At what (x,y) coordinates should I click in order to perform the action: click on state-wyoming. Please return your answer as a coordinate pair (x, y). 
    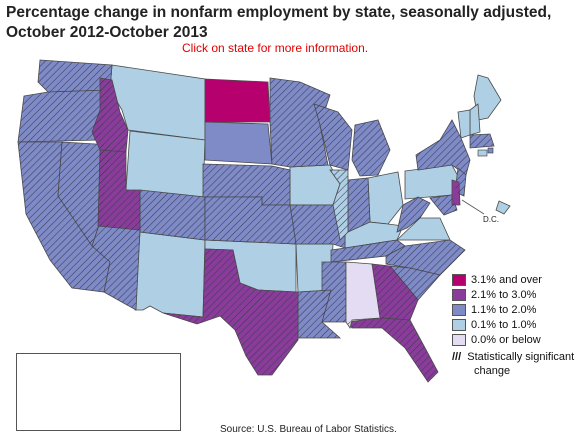
    Looking at the image, I should click on (165, 164).